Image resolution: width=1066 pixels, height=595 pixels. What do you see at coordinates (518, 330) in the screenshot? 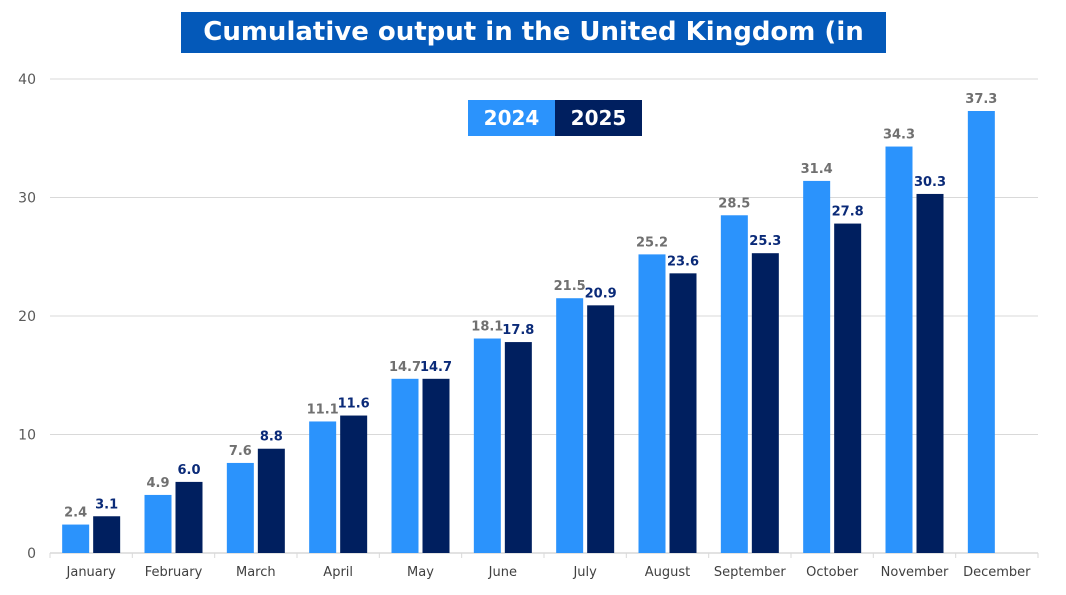
I see `data-label-2025: 17.8` at bounding box center [518, 330].